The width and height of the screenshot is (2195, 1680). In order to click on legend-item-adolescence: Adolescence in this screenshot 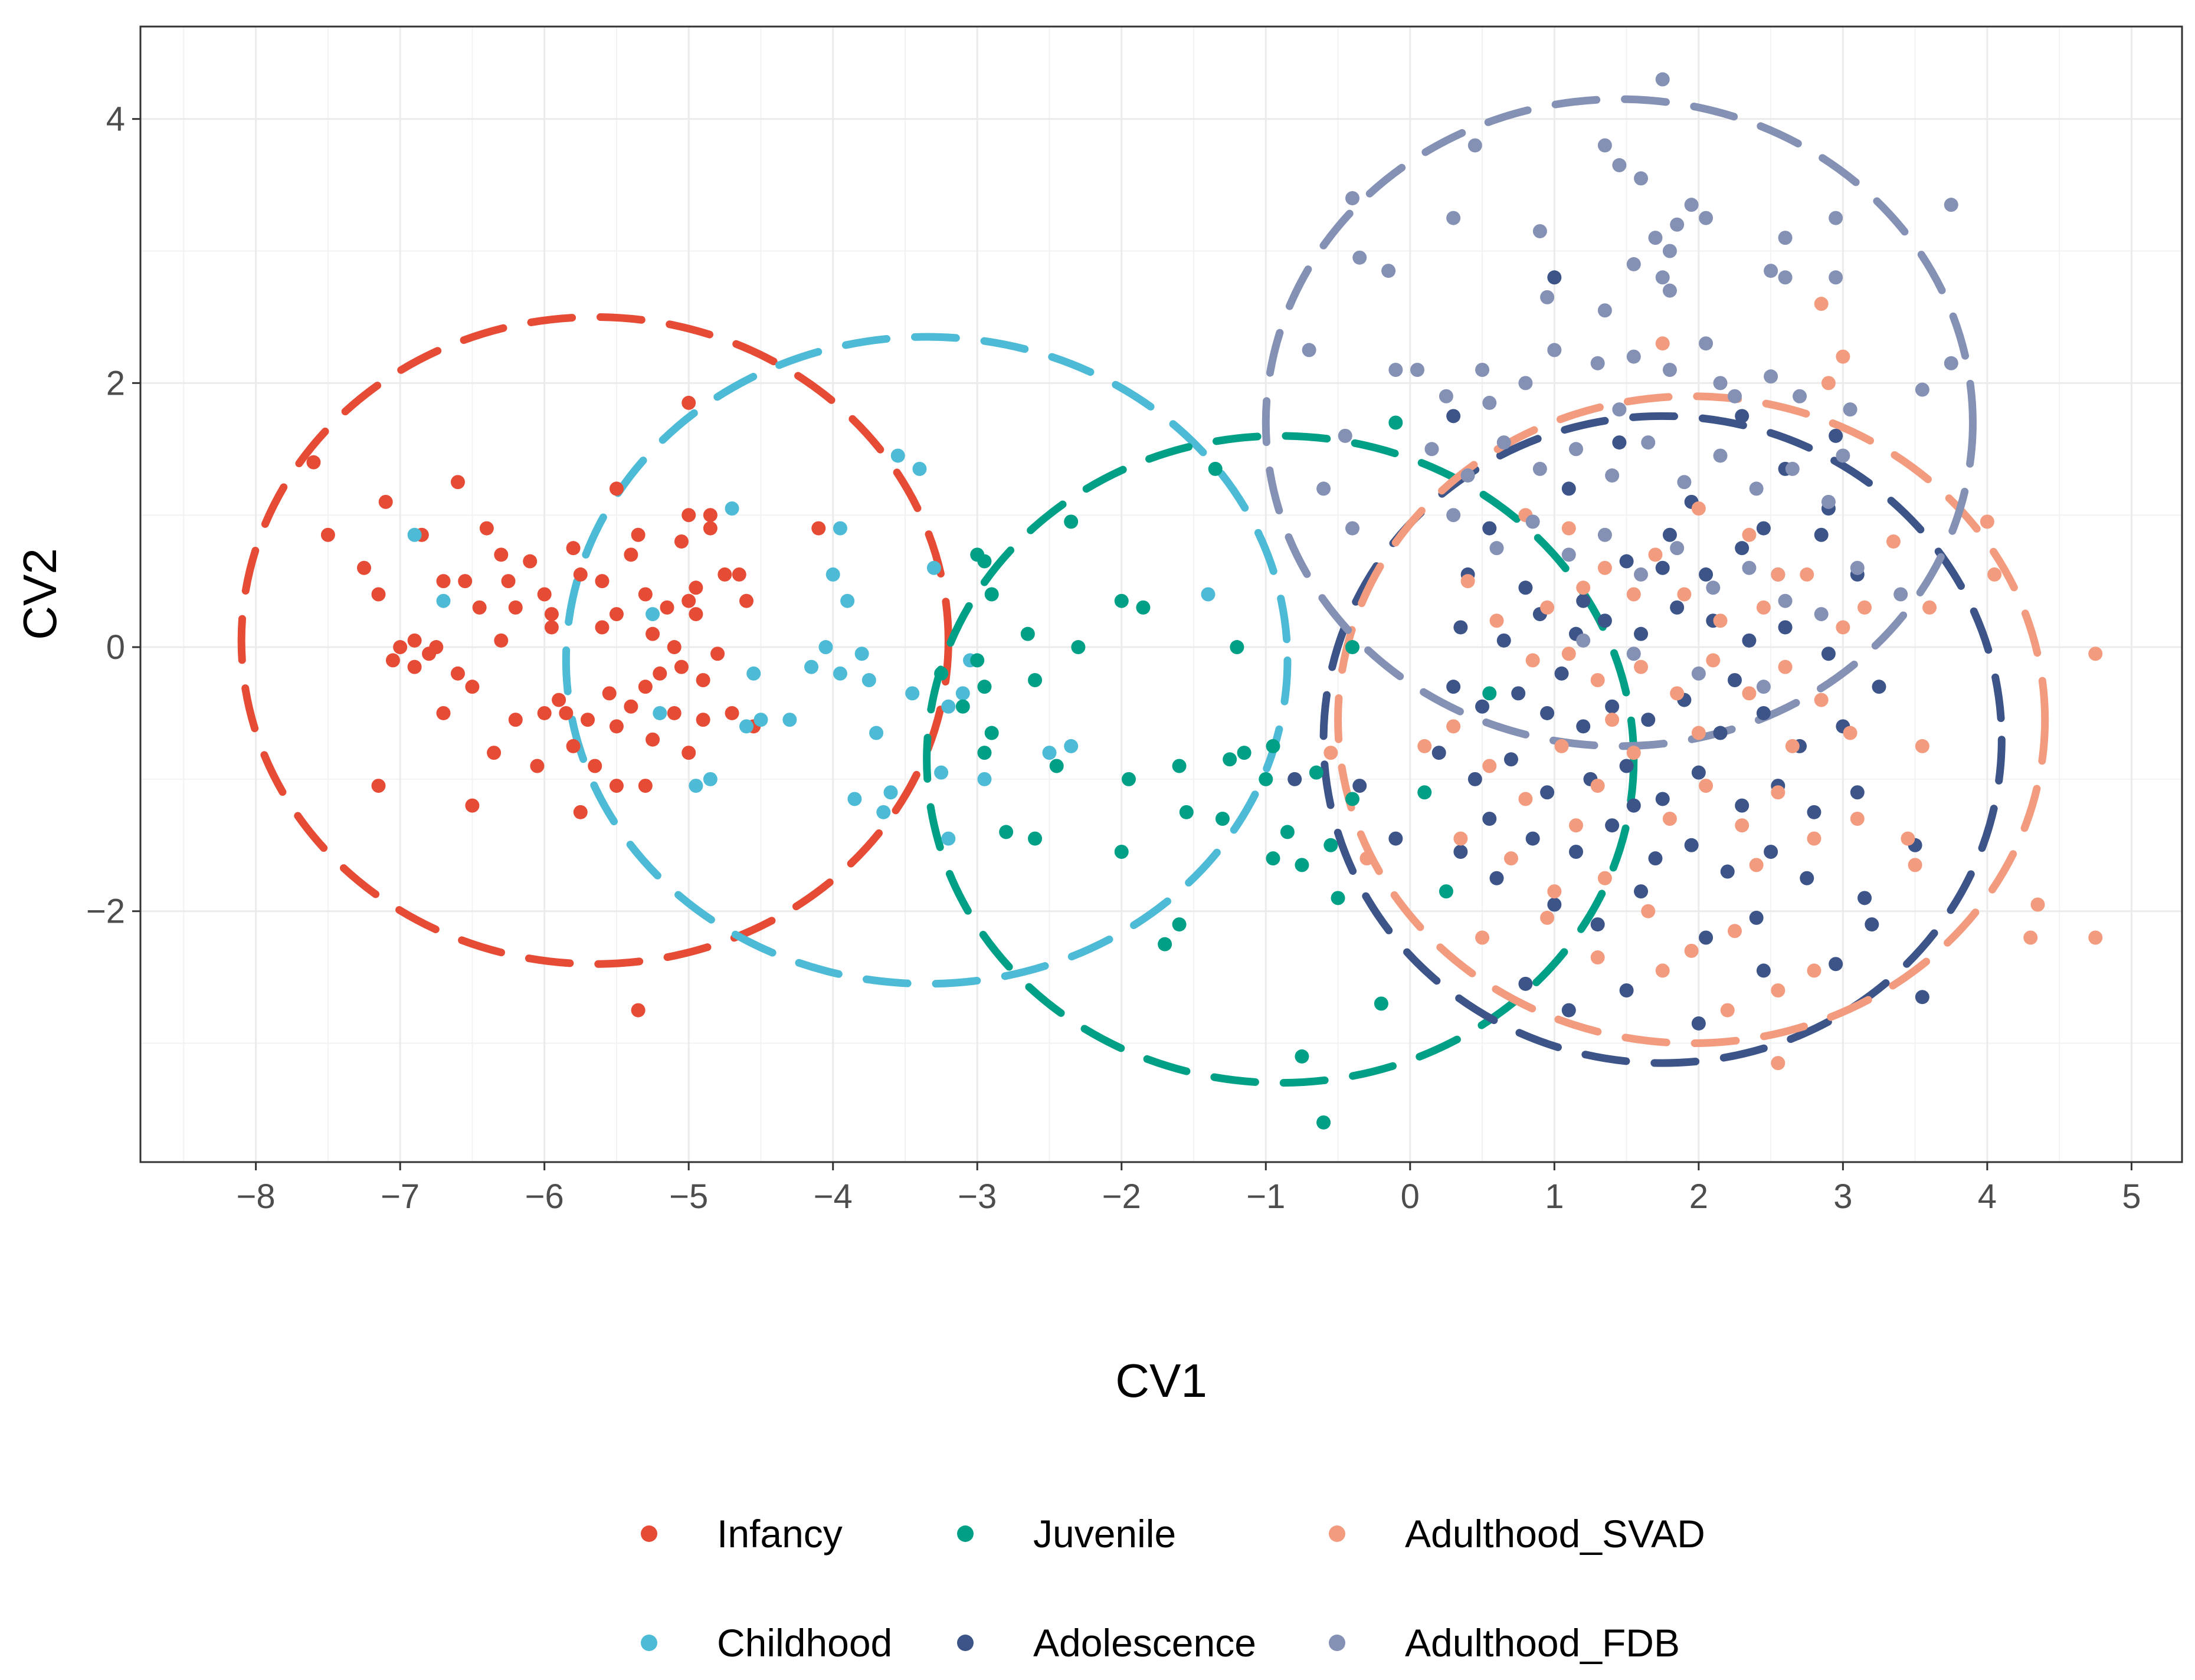, I will do `click(1106, 1643)`.